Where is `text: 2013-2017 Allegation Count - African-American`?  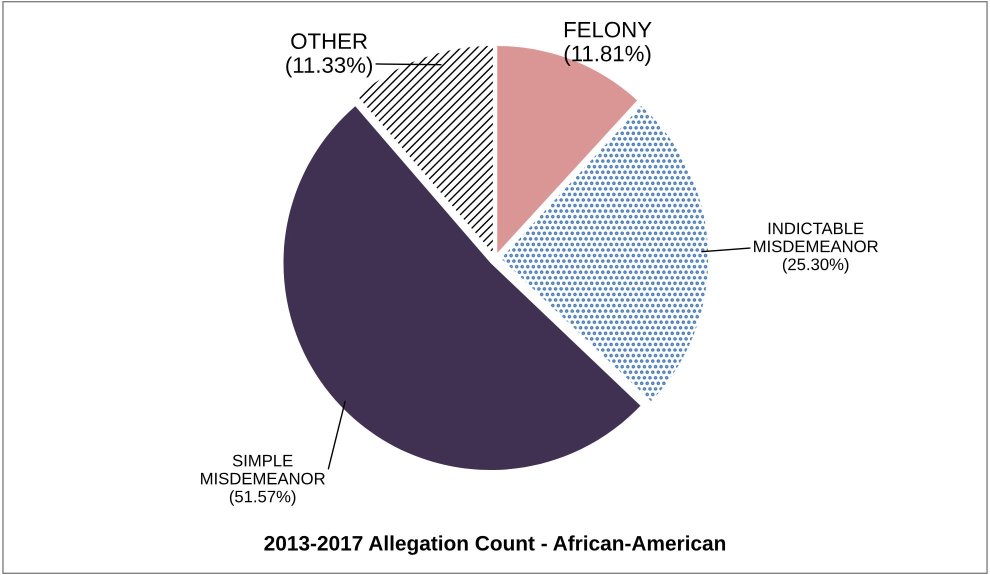
text: 2013-2017 Allegation Count - African-American is located at coordinates (495, 545).